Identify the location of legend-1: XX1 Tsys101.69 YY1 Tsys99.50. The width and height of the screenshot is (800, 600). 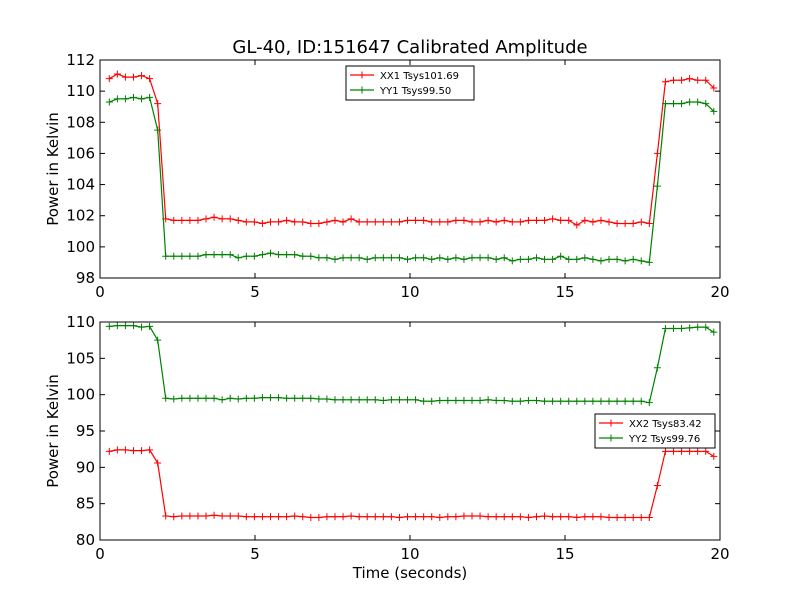
(410, 83).